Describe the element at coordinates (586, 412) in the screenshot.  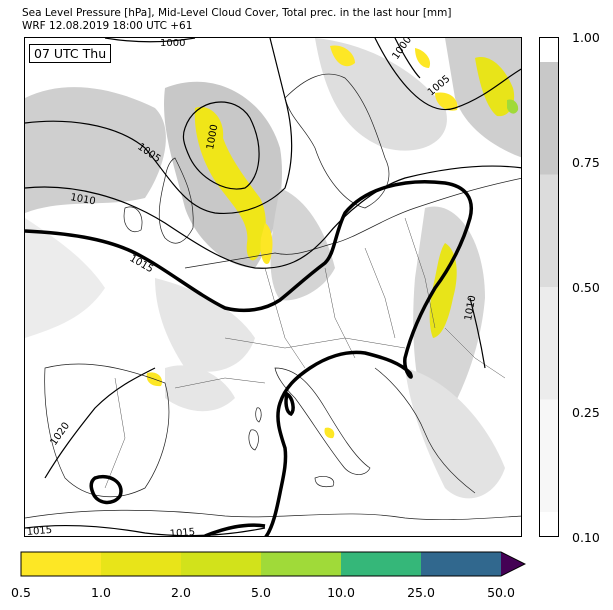
I see `cloud-cbar-tick: 0.25` at that location.